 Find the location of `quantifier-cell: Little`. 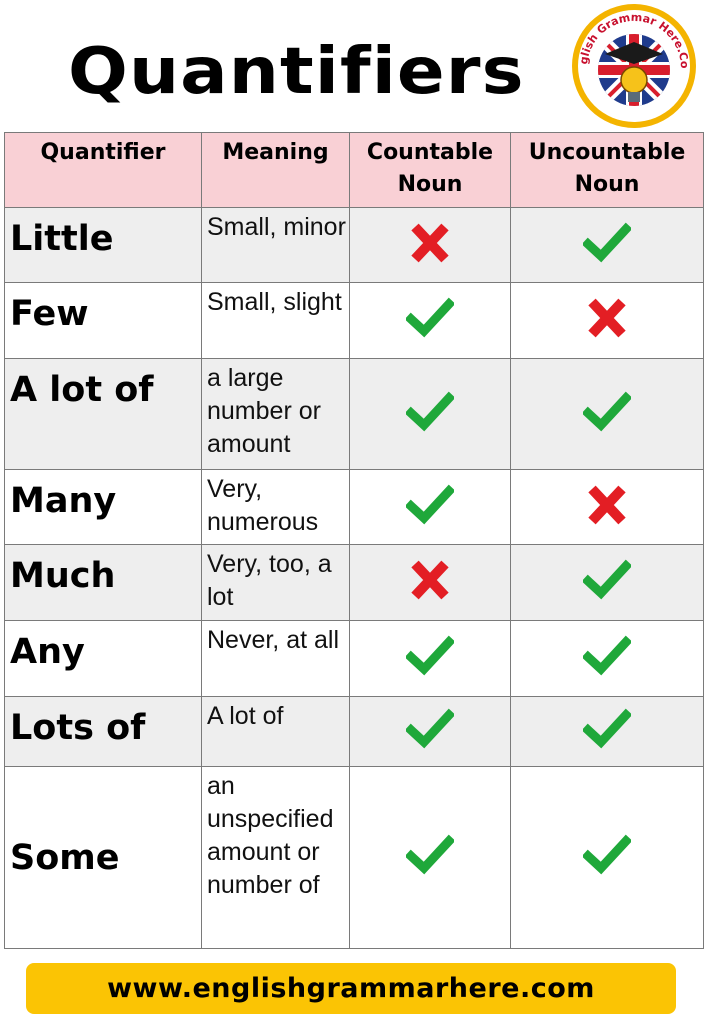

quantifier-cell: Little is located at coordinates (103, 245).